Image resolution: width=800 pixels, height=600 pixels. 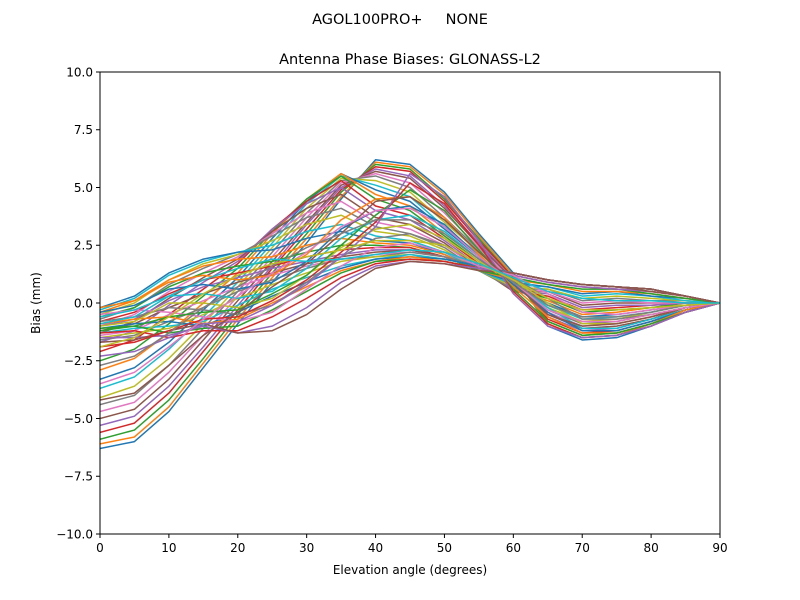 What do you see at coordinates (375, 548) in the screenshot?
I see `x-tick-label: 40` at bounding box center [375, 548].